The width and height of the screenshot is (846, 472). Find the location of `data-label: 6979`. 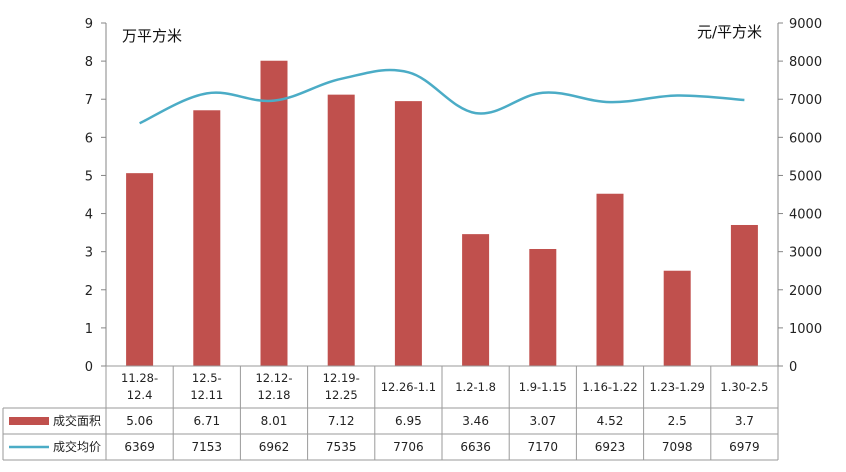

data-label: 6979 is located at coordinates (744, 447).